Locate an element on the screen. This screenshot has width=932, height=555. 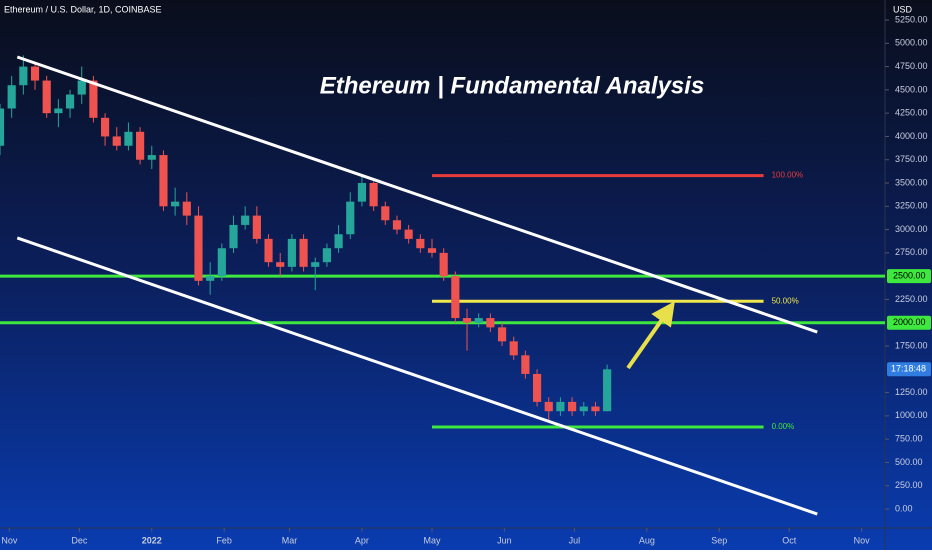
y-tick-label: 1000.00 is located at coordinates (911, 415).